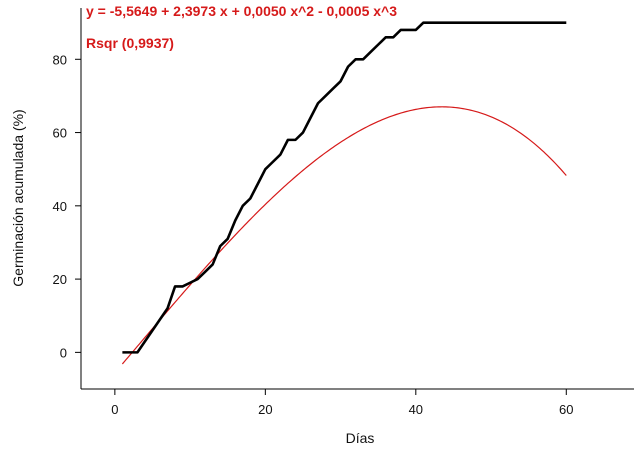 This screenshot has height=450, width=634. I want to click on y-axis-label: Germinación acumulada (%), so click(18, 197).